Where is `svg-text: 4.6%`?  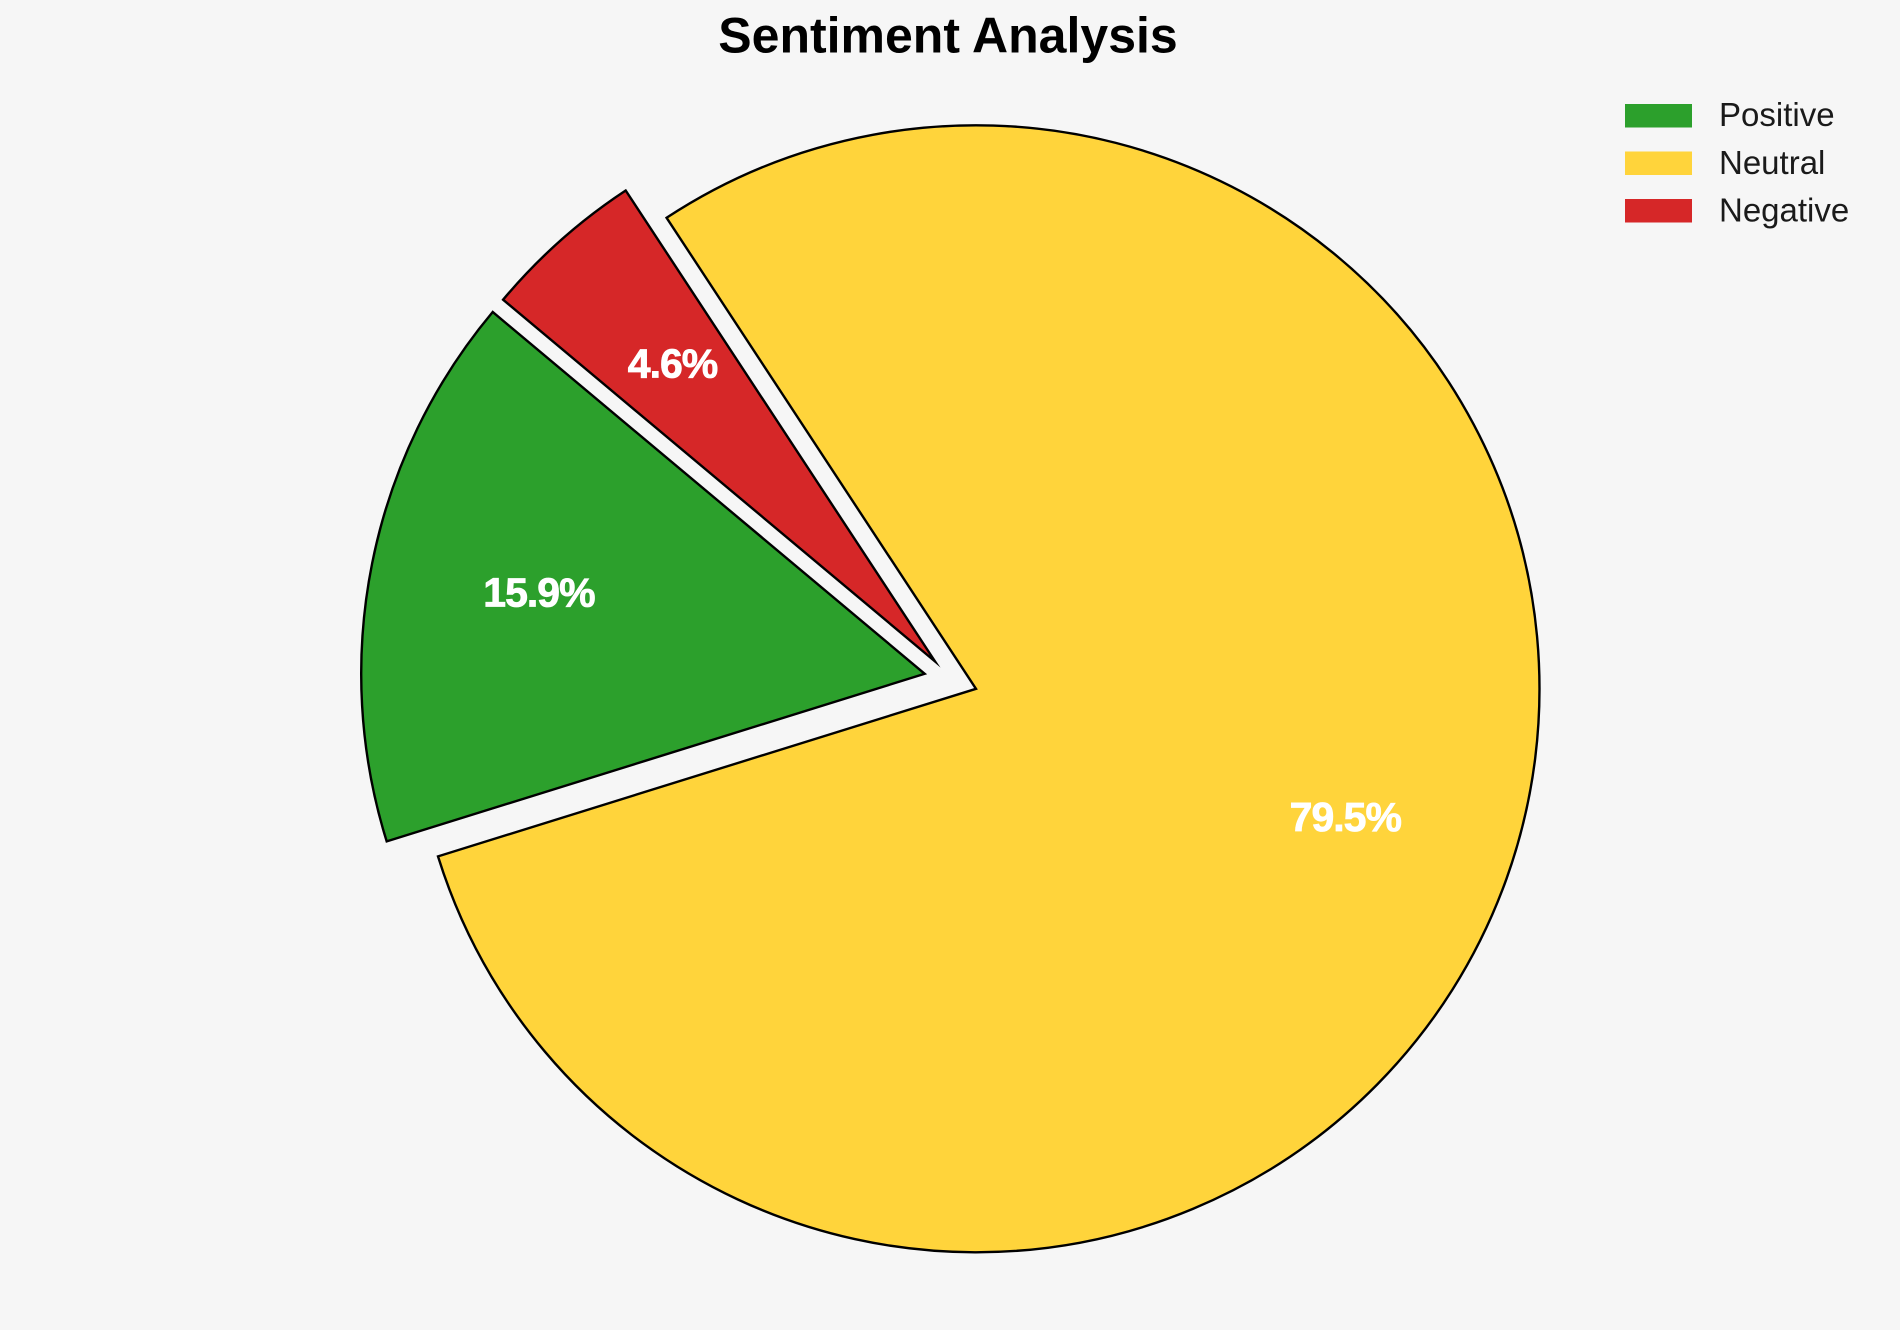
svg-text: 4.6% is located at coordinates (673, 363).